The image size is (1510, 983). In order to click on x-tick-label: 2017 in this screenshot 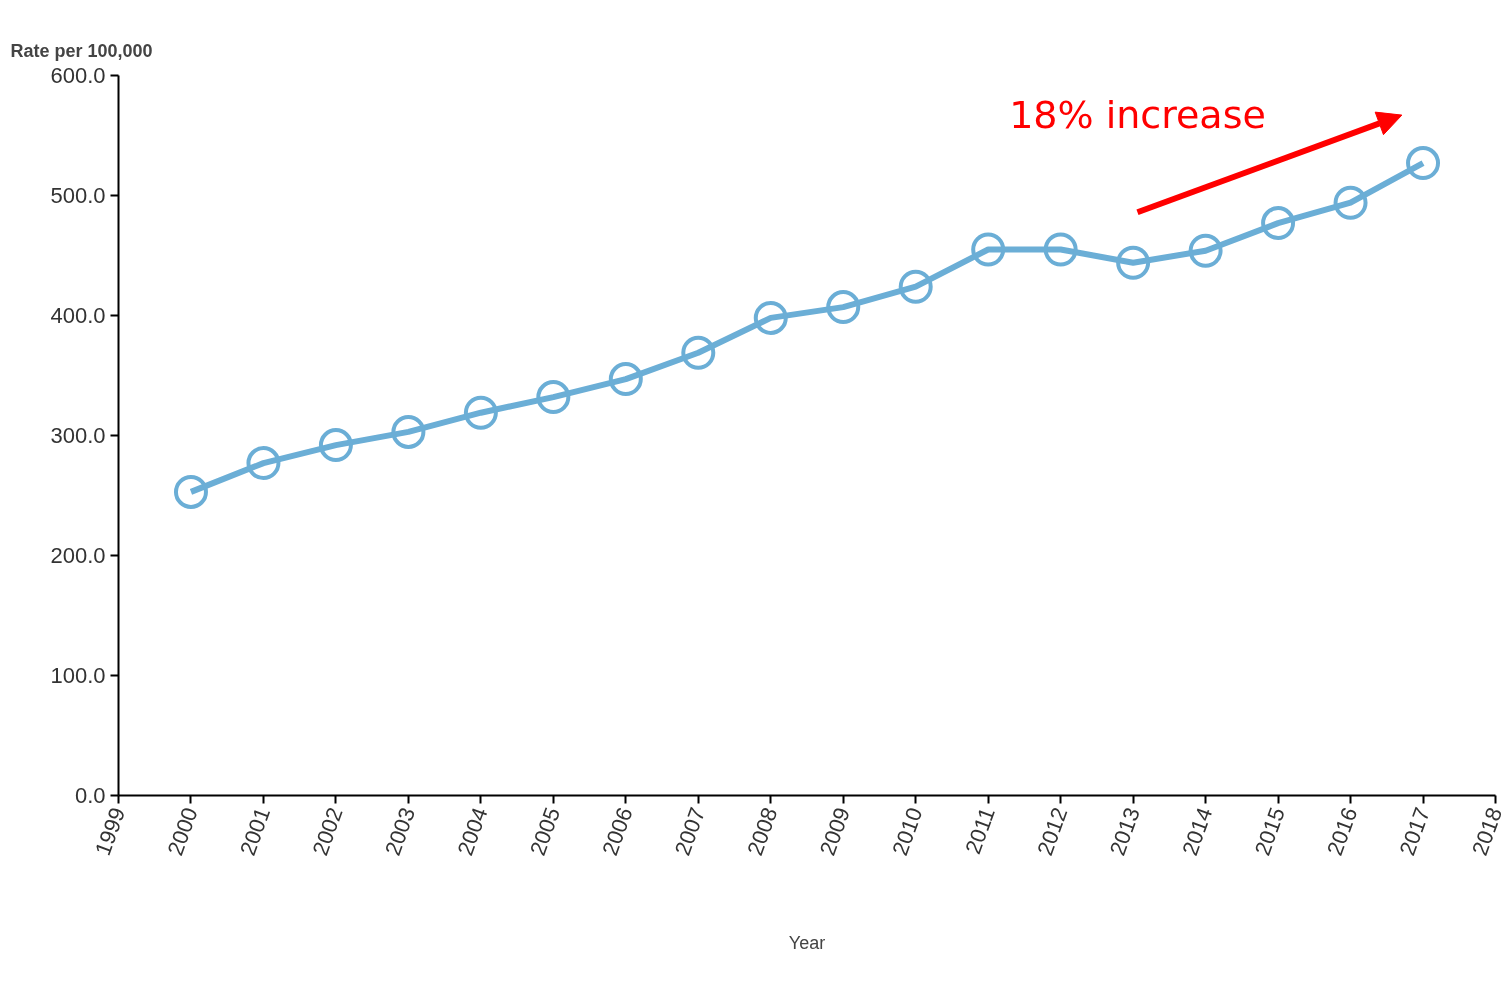, I will do `click(1414, 831)`.